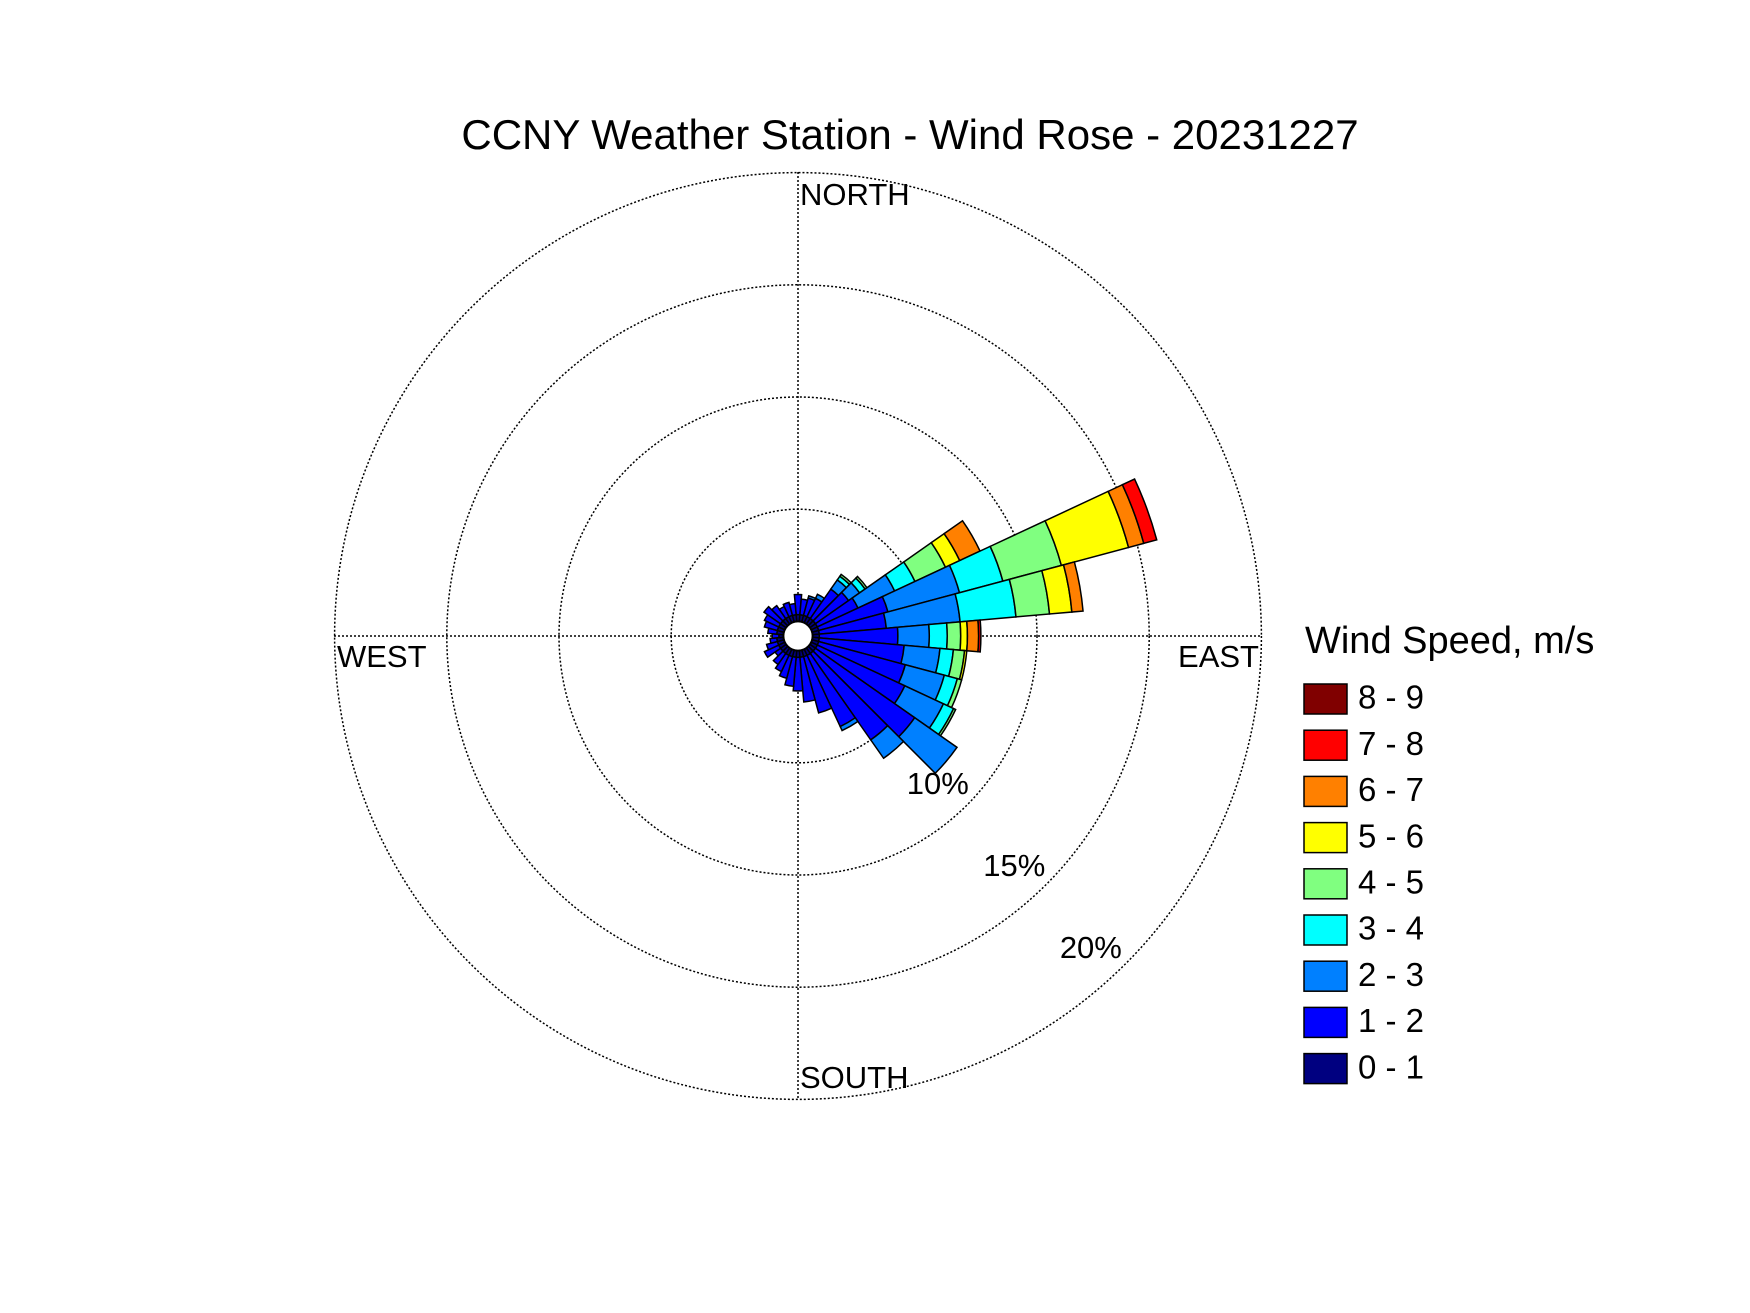  What do you see at coordinates (1391, 882) in the screenshot?
I see `legend-label: 4 - 5` at bounding box center [1391, 882].